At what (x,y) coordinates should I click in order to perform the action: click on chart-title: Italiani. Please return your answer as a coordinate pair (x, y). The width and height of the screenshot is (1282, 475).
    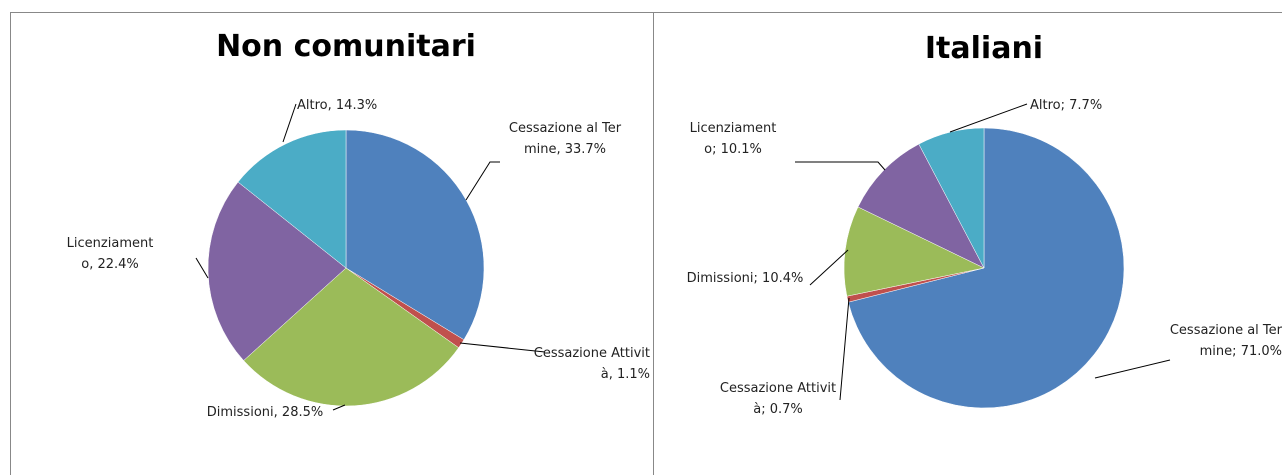
    Looking at the image, I should click on (984, 48).